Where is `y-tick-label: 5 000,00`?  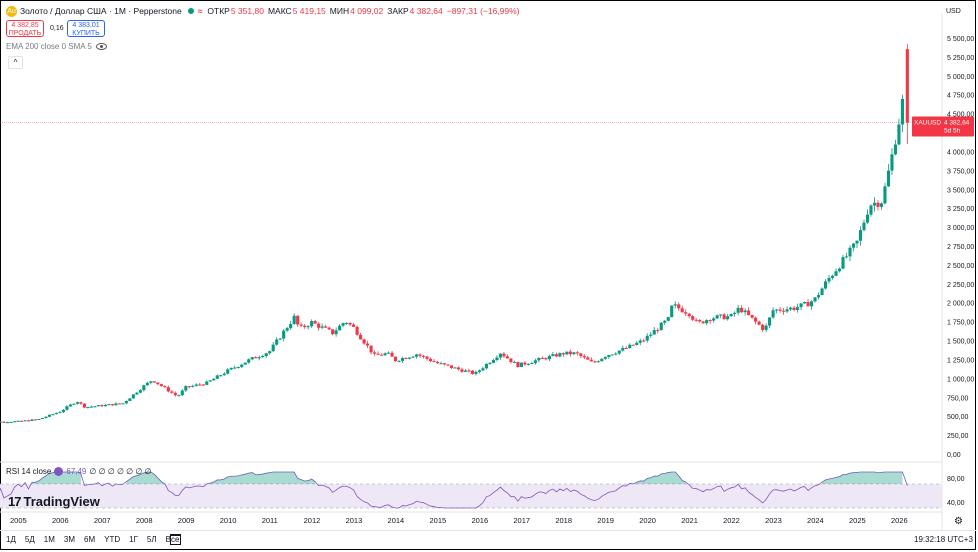 y-tick-label: 5 000,00 is located at coordinates (960, 77).